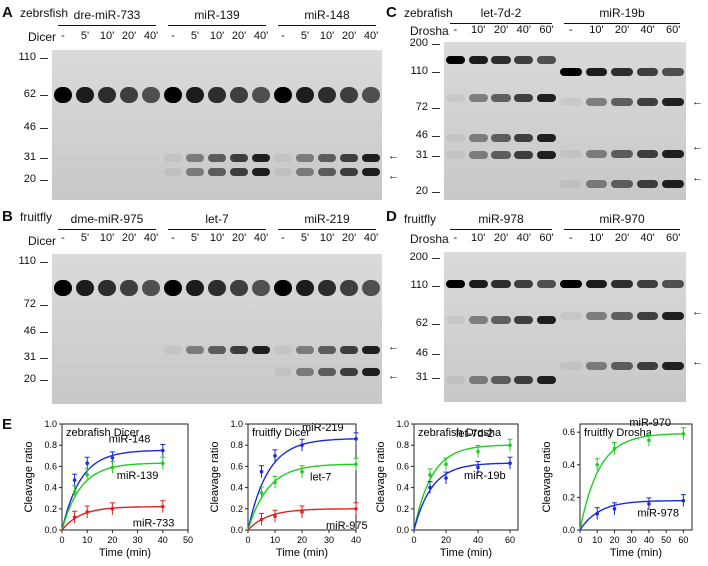  I want to click on series-label: miR-219, so click(323, 428).